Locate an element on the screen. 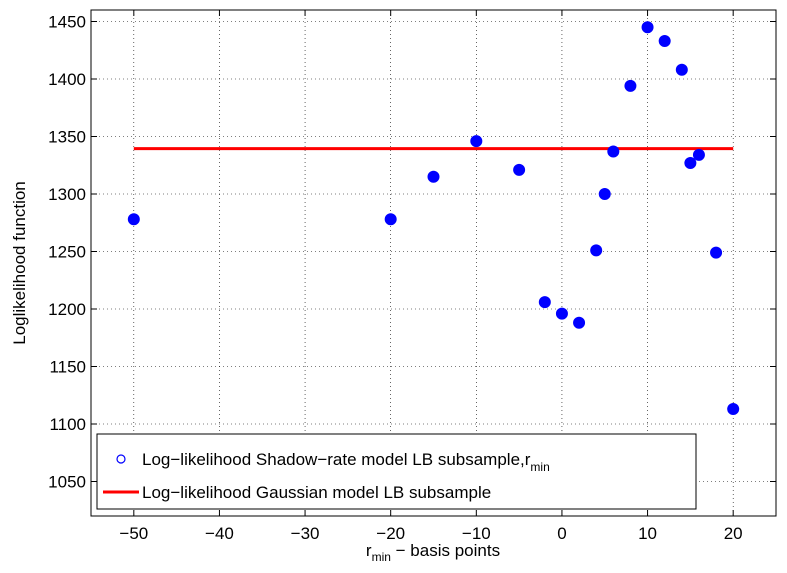  legend-marker-shadow-rate is located at coordinates (121, 459).